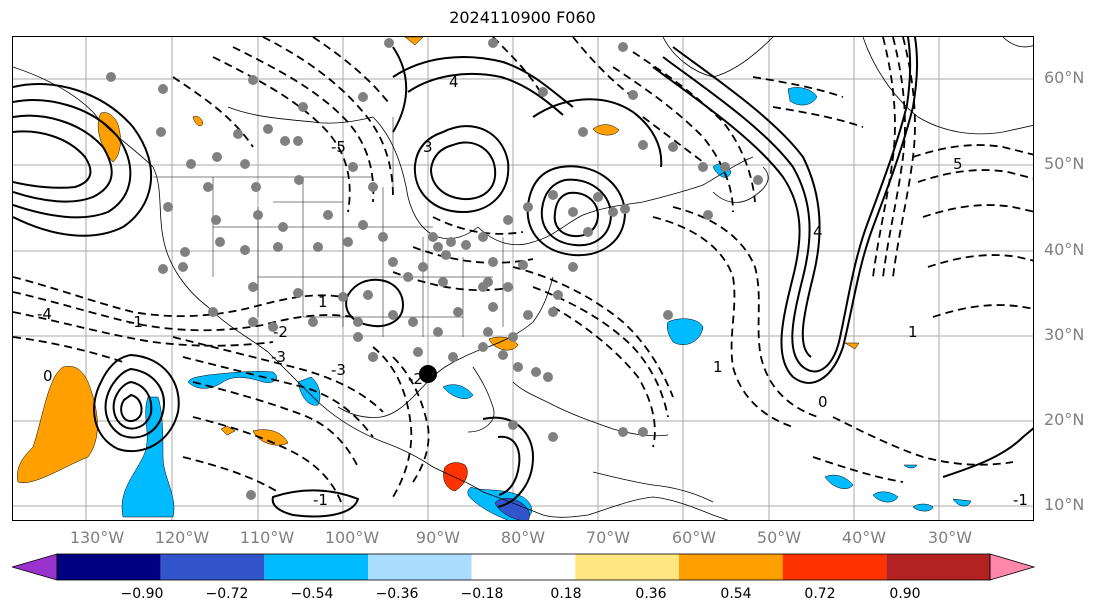 The height and width of the screenshot is (615, 1105). Describe the element at coordinates (1064, 249) in the screenshot. I see `lat-label: 40°N` at that location.